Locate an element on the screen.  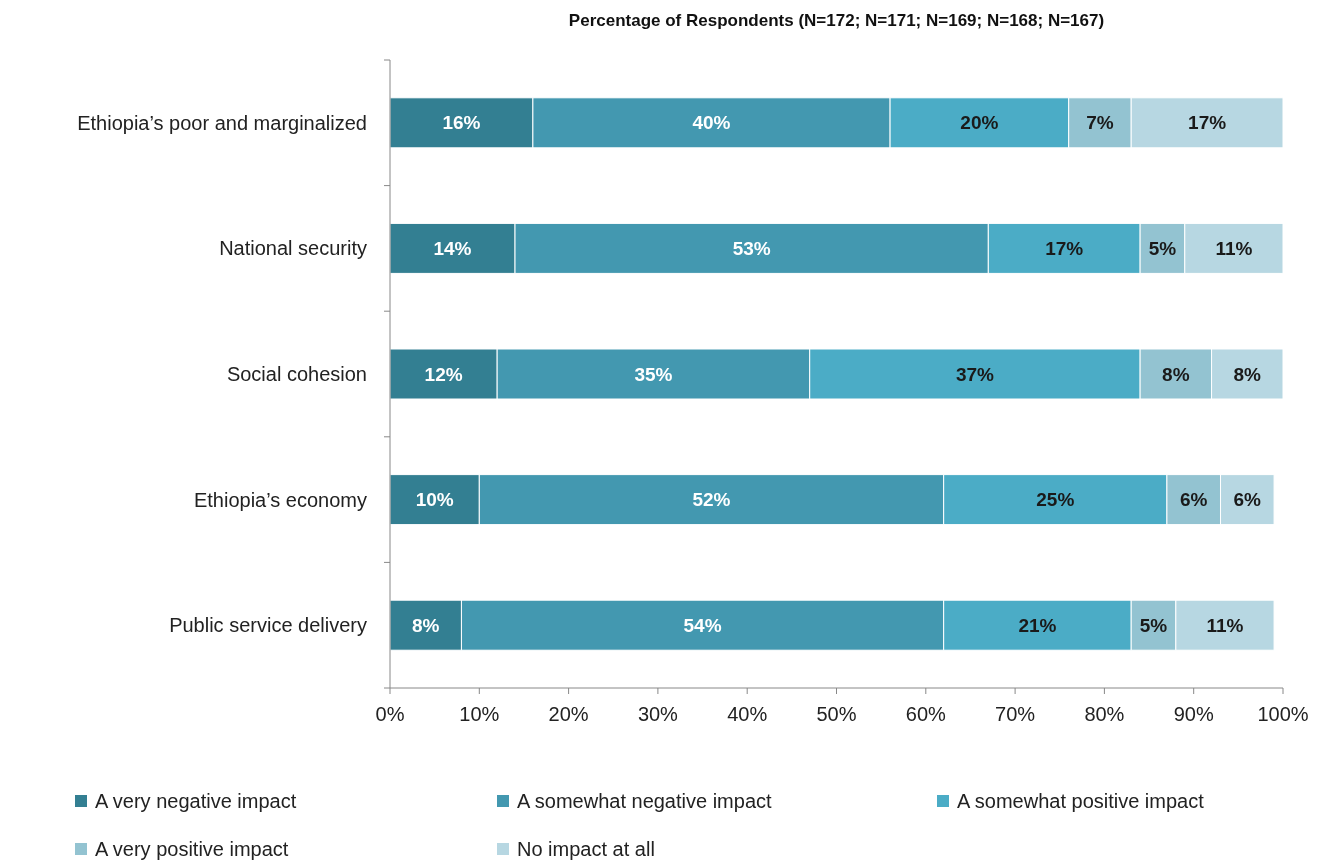
x-tick-label: 40% is located at coordinates (747, 714).